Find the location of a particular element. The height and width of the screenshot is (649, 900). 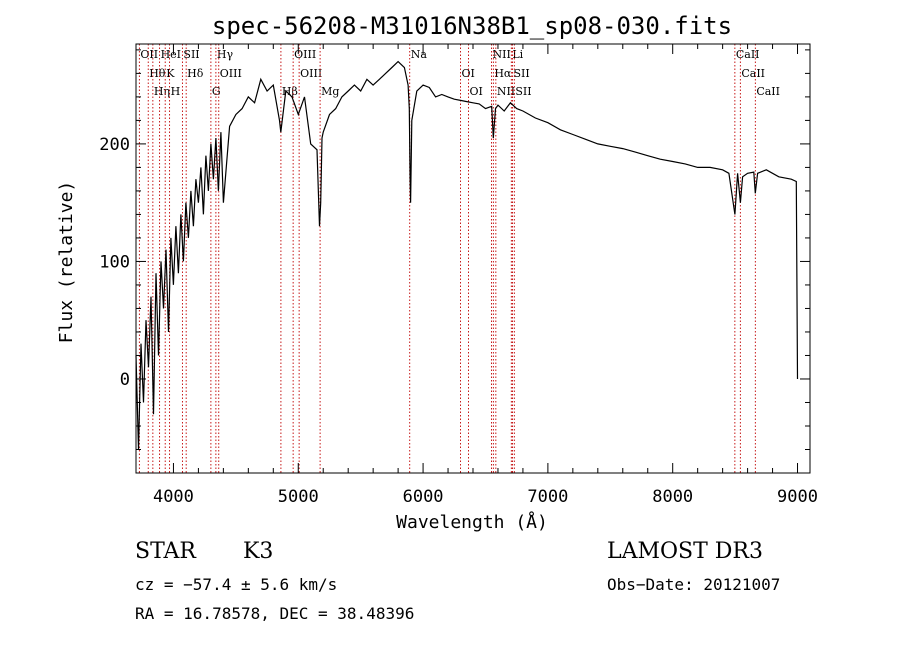

spectral-line-label: Li is located at coordinates (517, 54).